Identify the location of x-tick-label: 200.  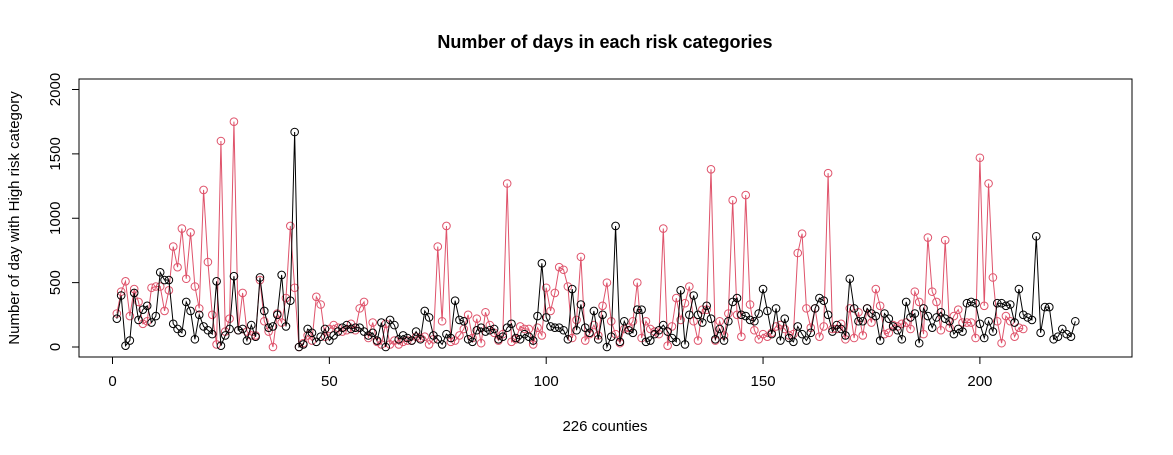
(979, 381).